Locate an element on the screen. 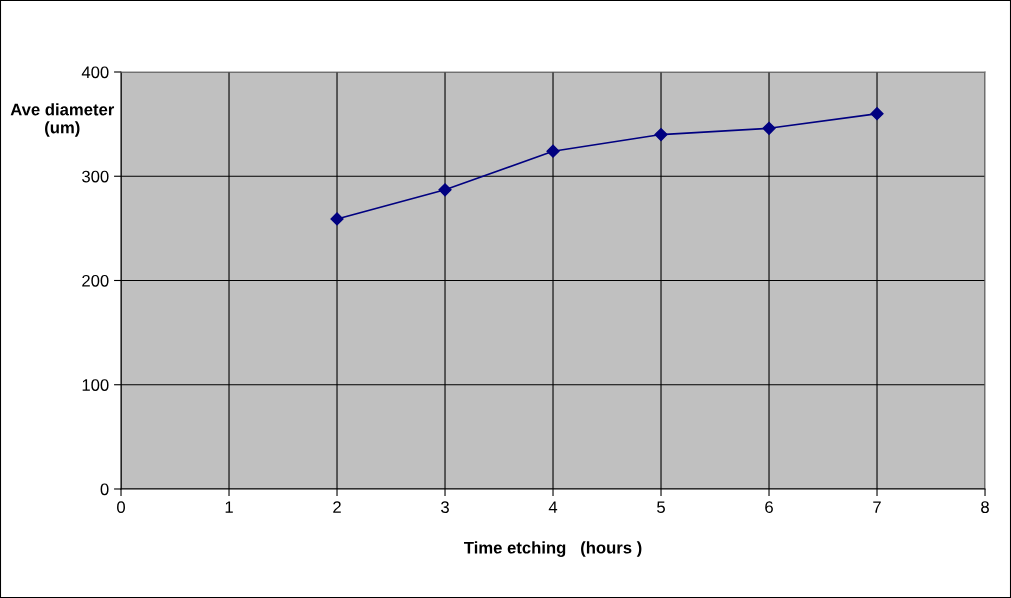 This screenshot has height=598, width=1011. y-tick-label: 300 is located at coordinates (95, 176).